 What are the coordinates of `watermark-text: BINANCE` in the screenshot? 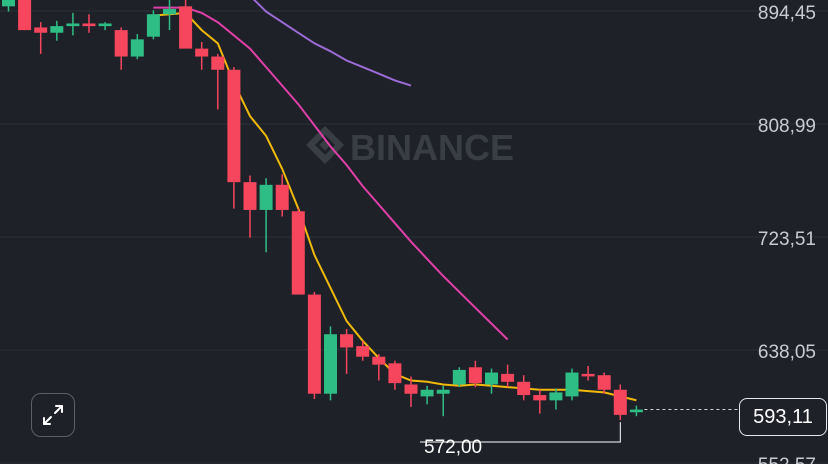 It's located at (432, 147).